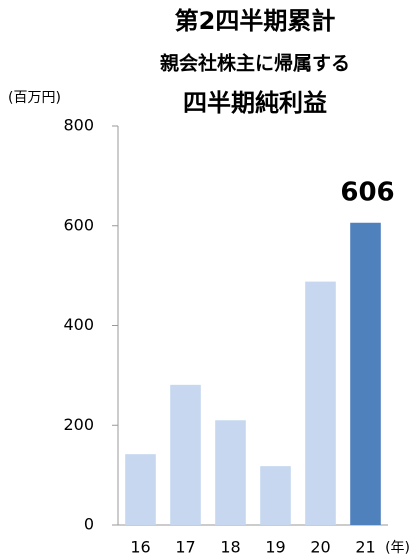 Image resolution: width=414 pixels, height=556 pixels. I want to click on x-tick-label: 20, so click(320, 547).